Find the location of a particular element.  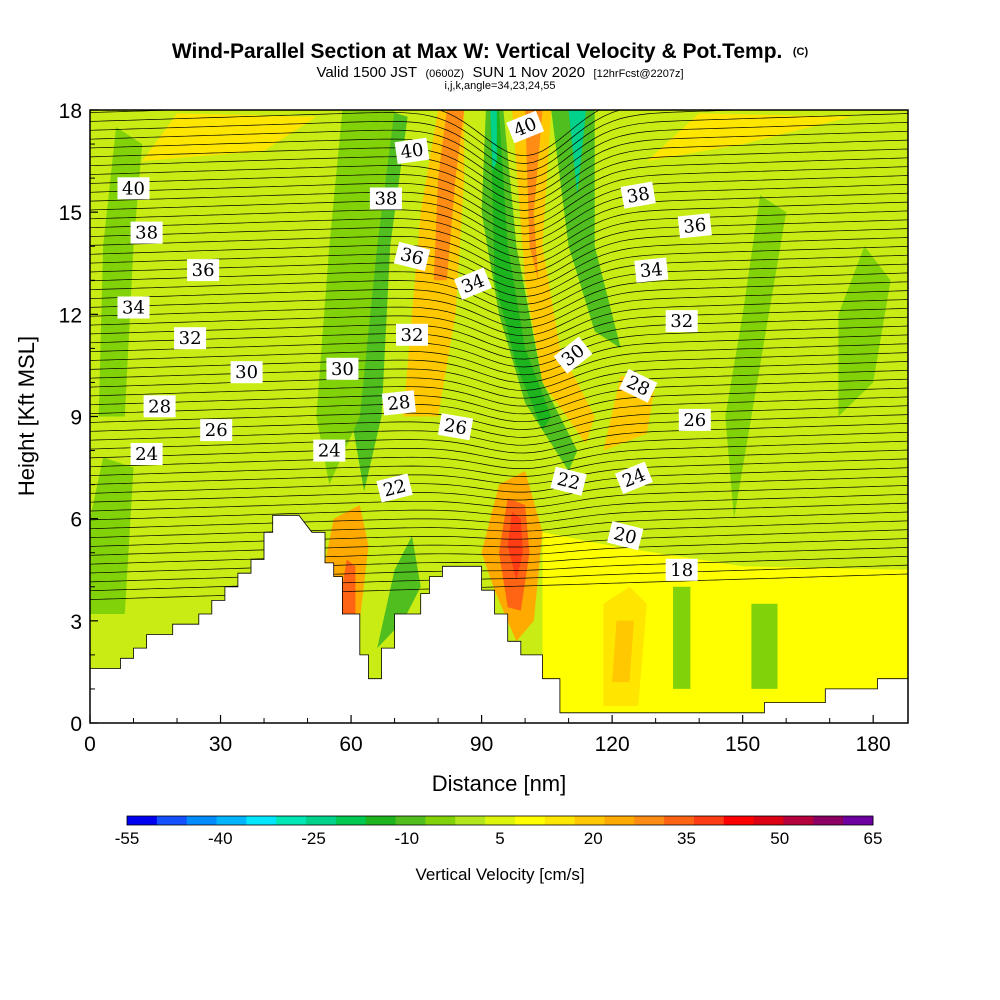

colorbar-tick-label: -40 is located at coordinates (220, 838).